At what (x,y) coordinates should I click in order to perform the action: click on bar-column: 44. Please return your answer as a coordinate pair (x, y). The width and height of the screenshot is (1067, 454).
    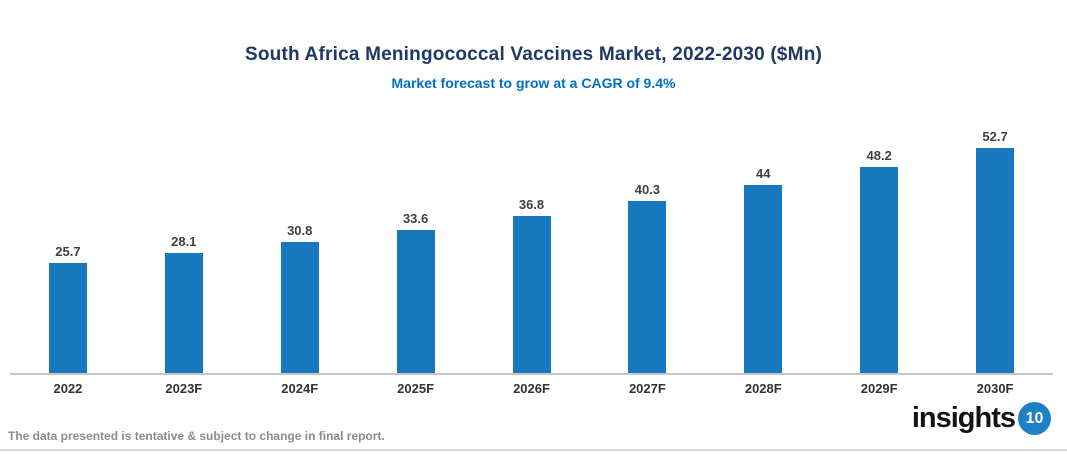
    Looking at the image, I should click on (763, 269).